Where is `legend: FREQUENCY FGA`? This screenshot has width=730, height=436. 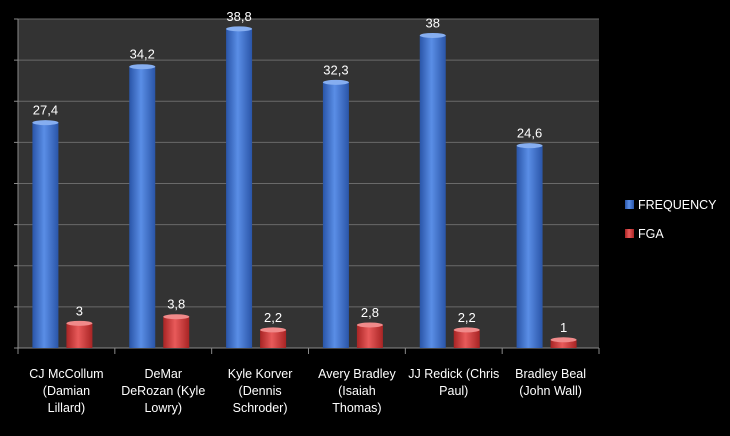
legend: FREQUENCY FGA is located at coordinates (671, 219).